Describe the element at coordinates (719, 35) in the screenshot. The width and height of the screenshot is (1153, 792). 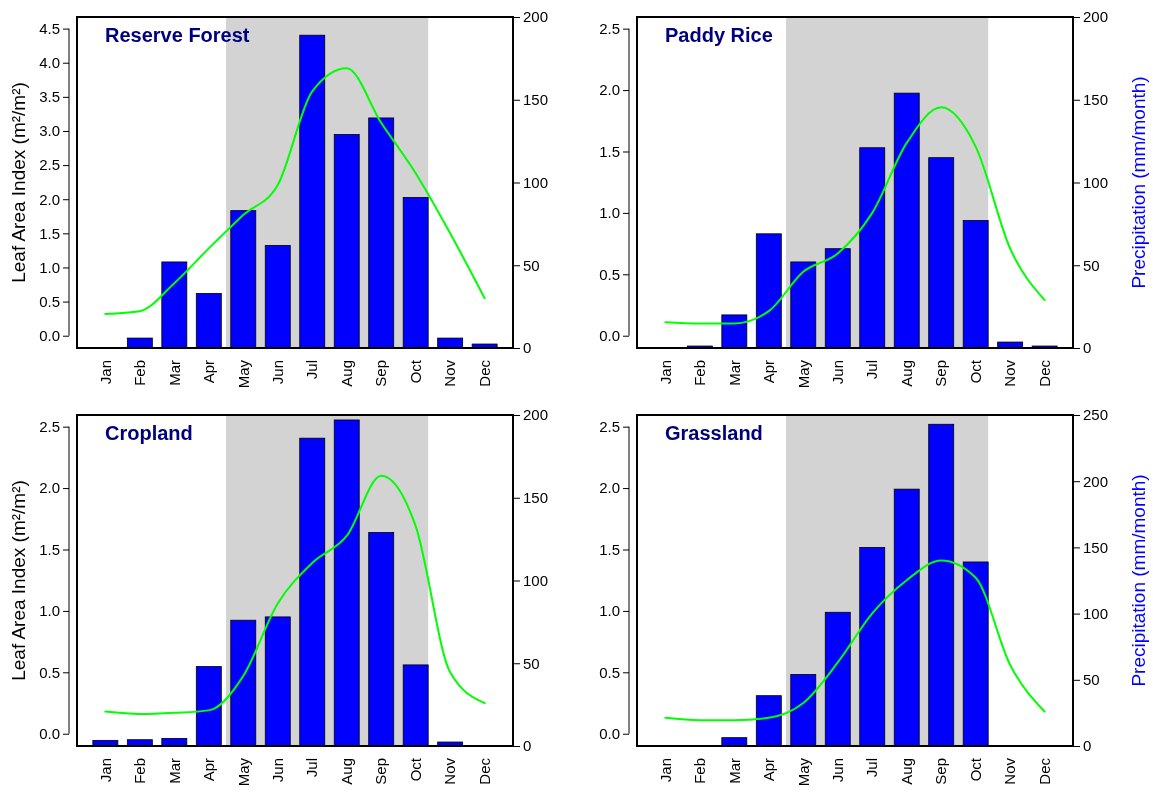
I see `chart-title: Paddy Rice` at that location.